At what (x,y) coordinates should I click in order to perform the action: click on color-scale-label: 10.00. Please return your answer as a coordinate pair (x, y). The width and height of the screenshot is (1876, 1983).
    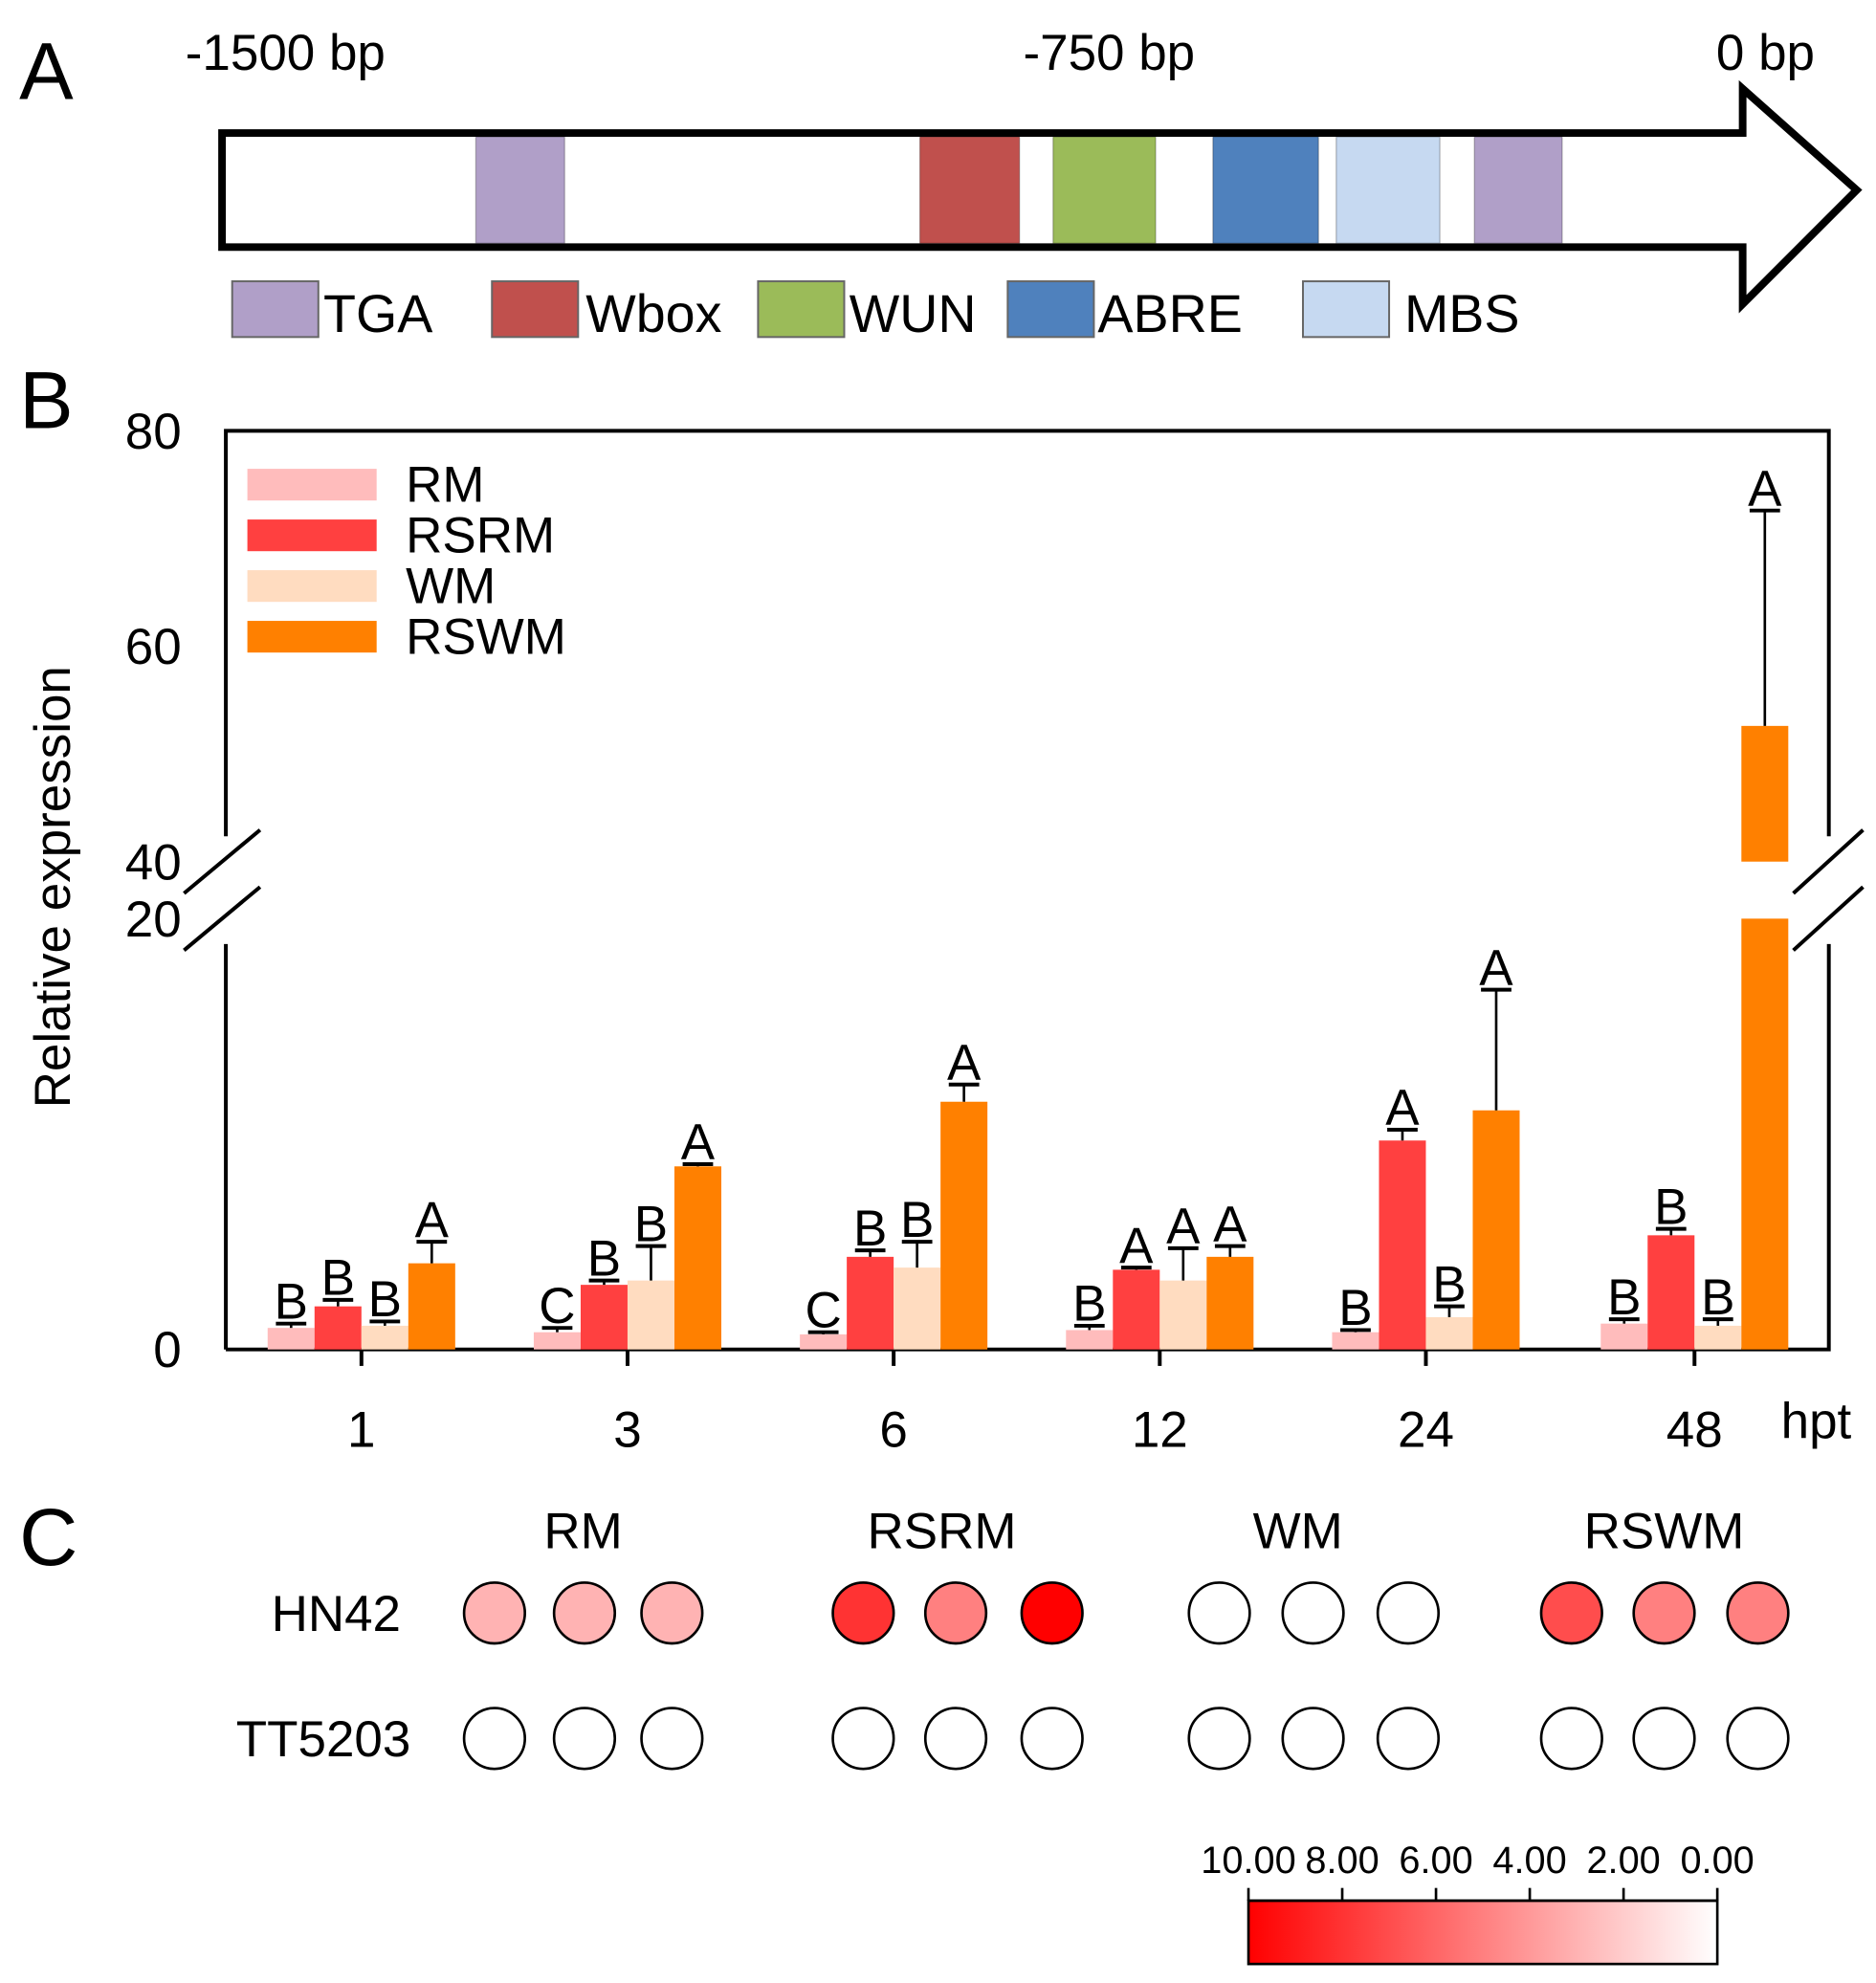
    Looking at the image, I should click on (1248, 1861).